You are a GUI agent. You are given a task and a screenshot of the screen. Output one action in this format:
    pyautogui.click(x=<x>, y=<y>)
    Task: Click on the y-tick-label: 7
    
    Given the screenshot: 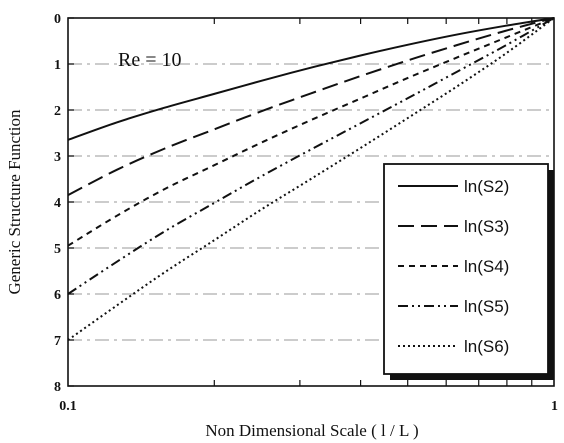 What is the action you would take?
    pyautogui.click(x=57, y=341)
    